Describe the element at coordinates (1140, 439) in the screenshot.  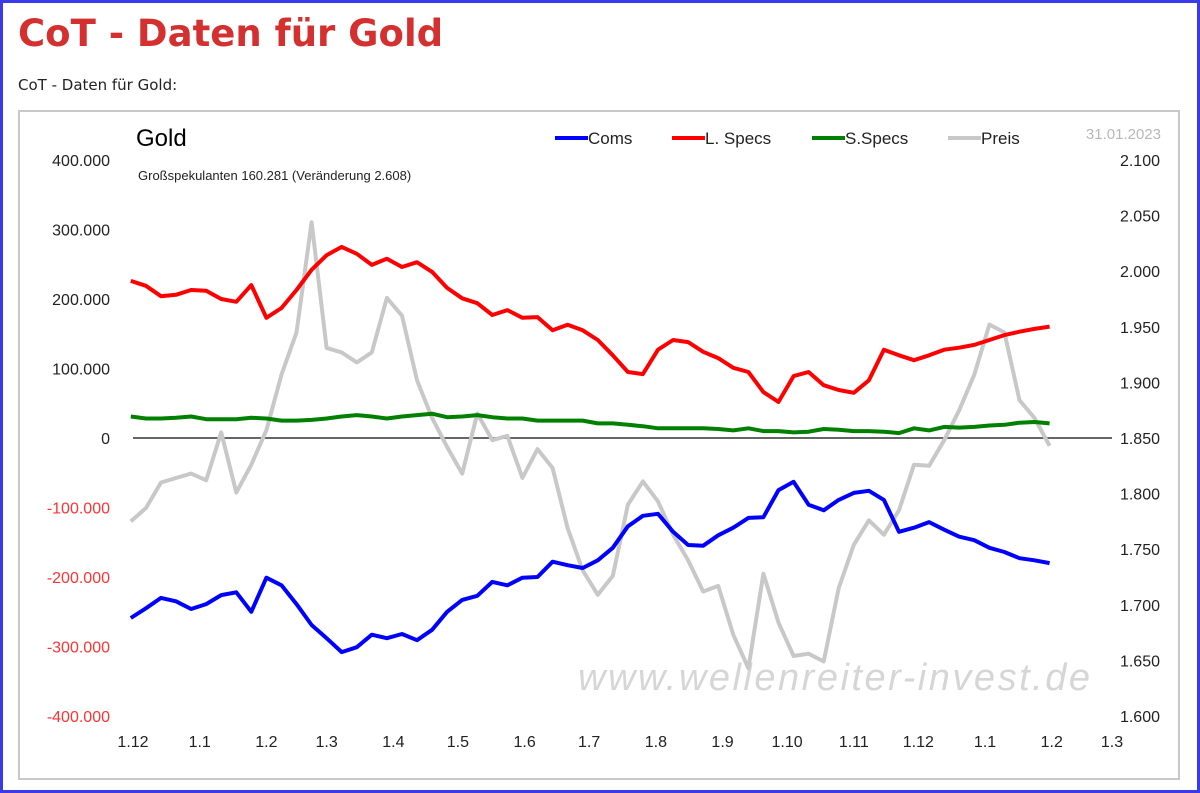
I see `right-tick-label: 1.850` at that location.